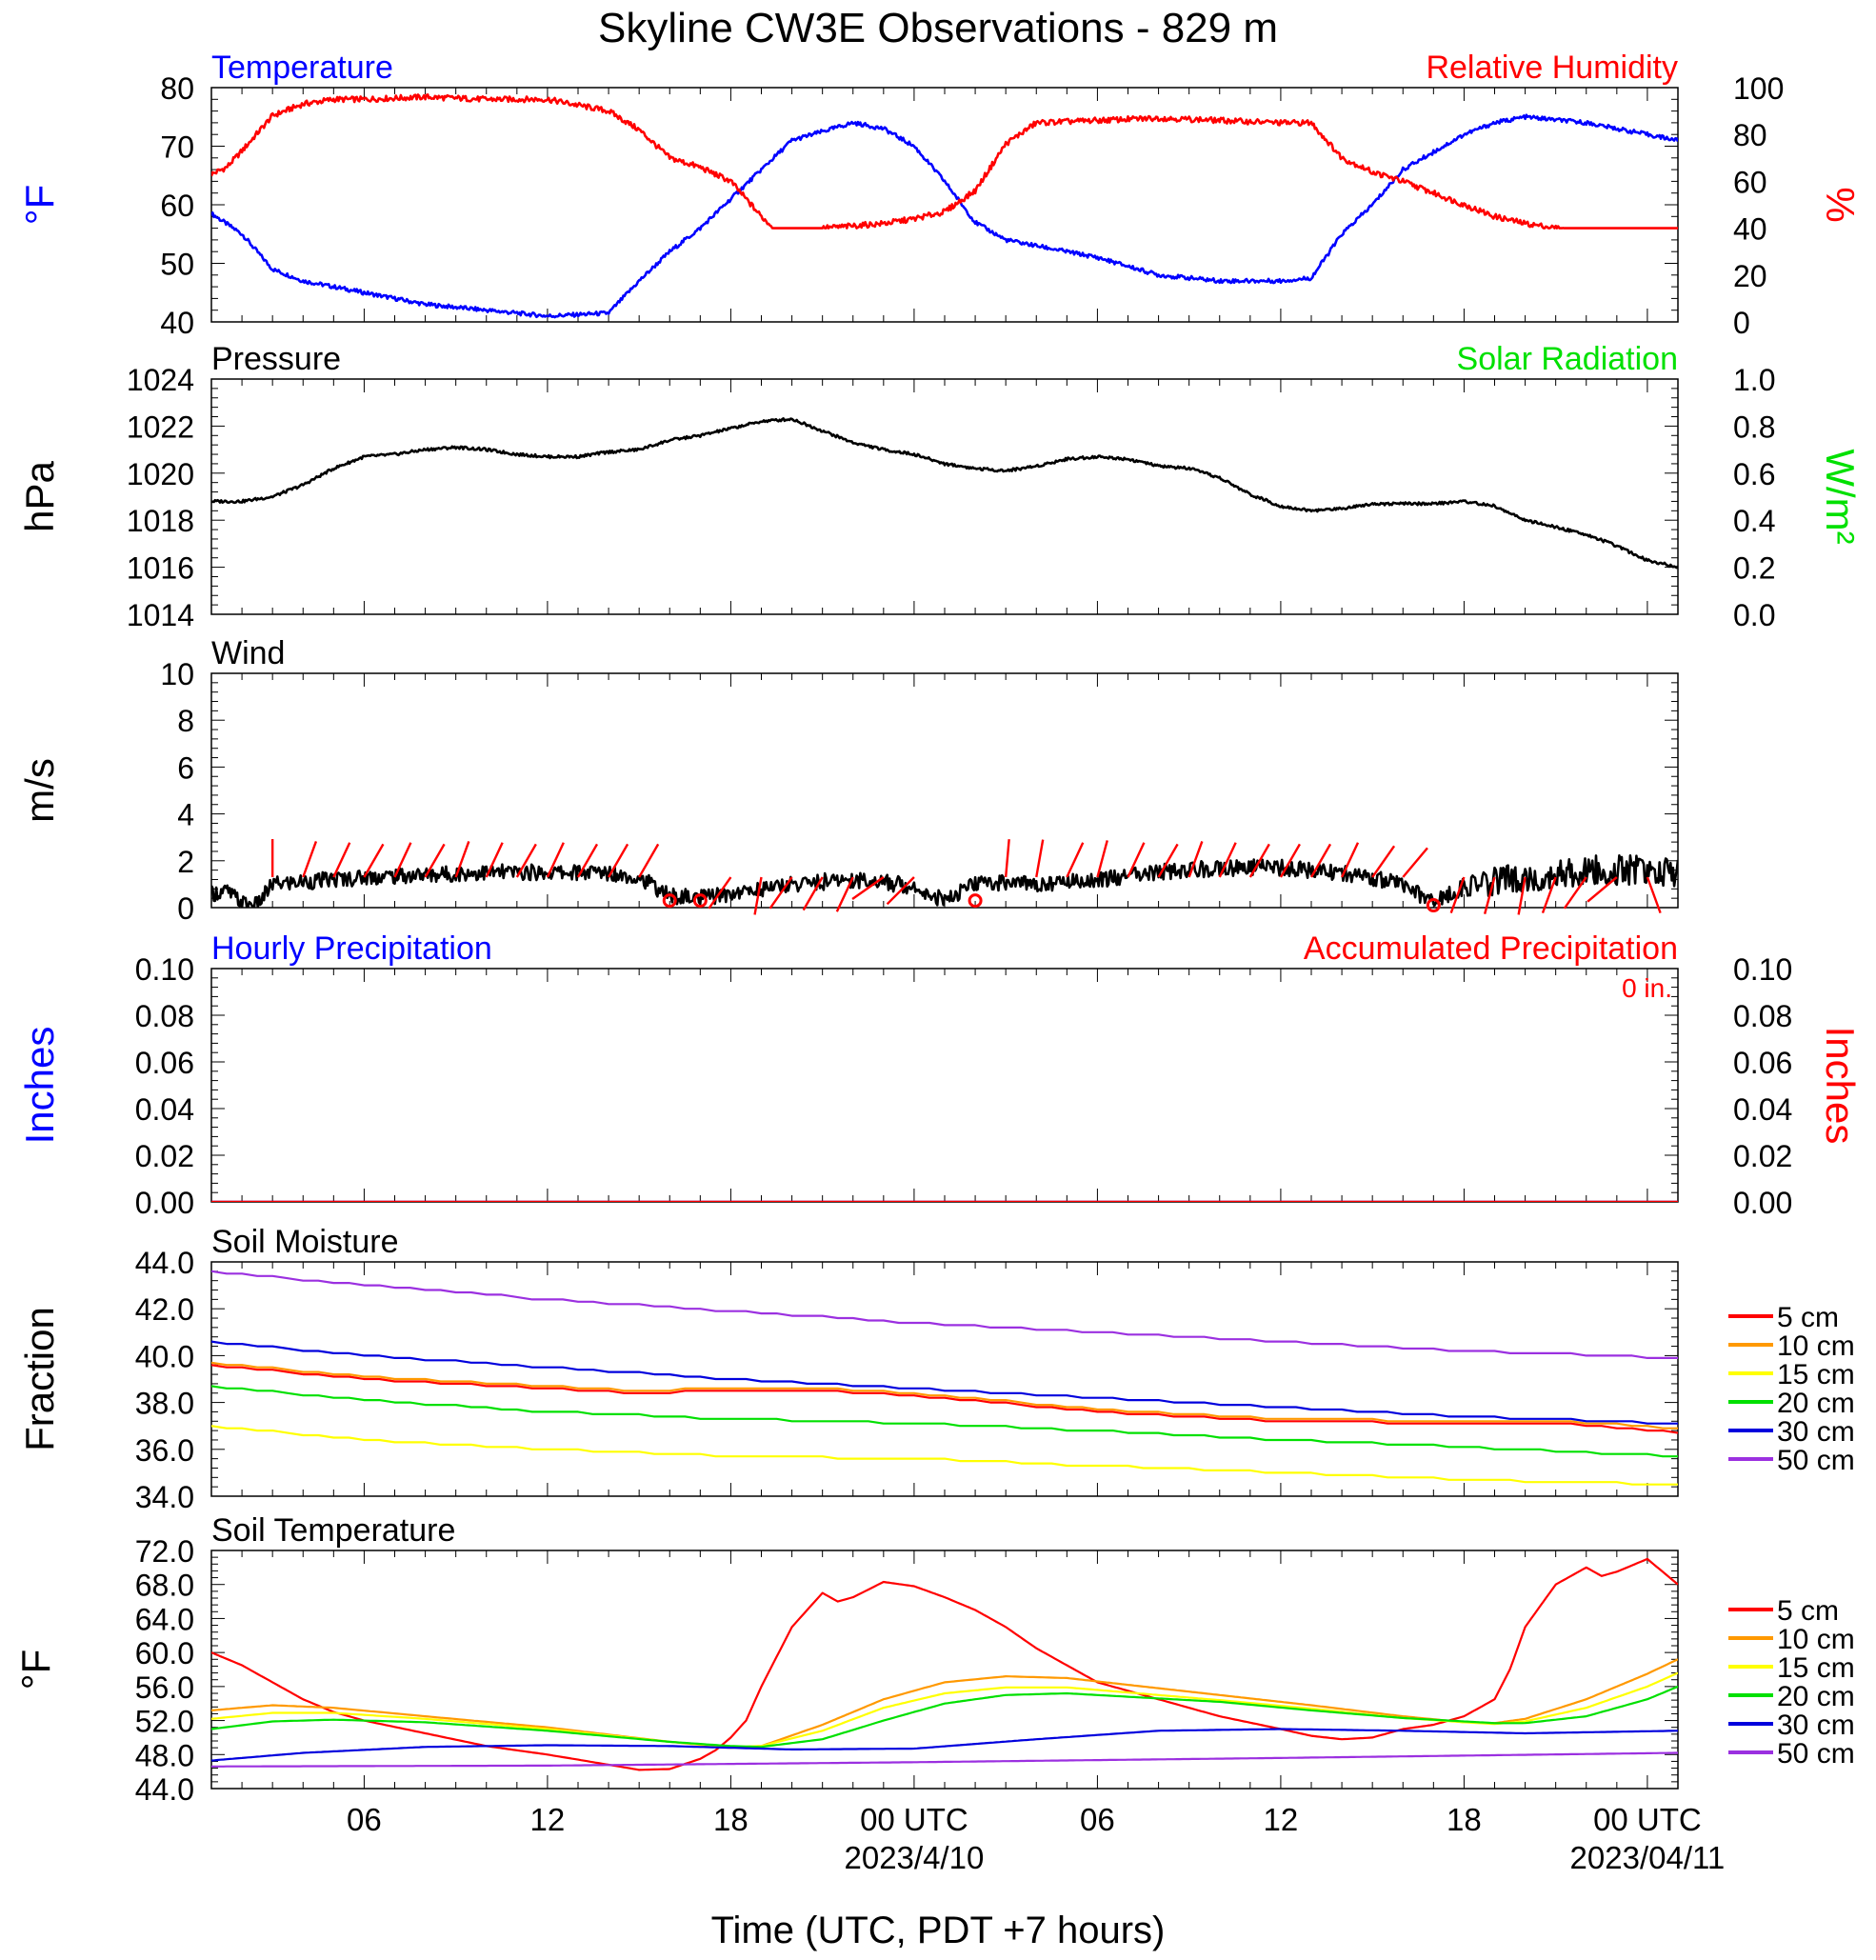 The image size is (1876, 1960). I want to click on x-tick-label: 06, so click(364, 1819).